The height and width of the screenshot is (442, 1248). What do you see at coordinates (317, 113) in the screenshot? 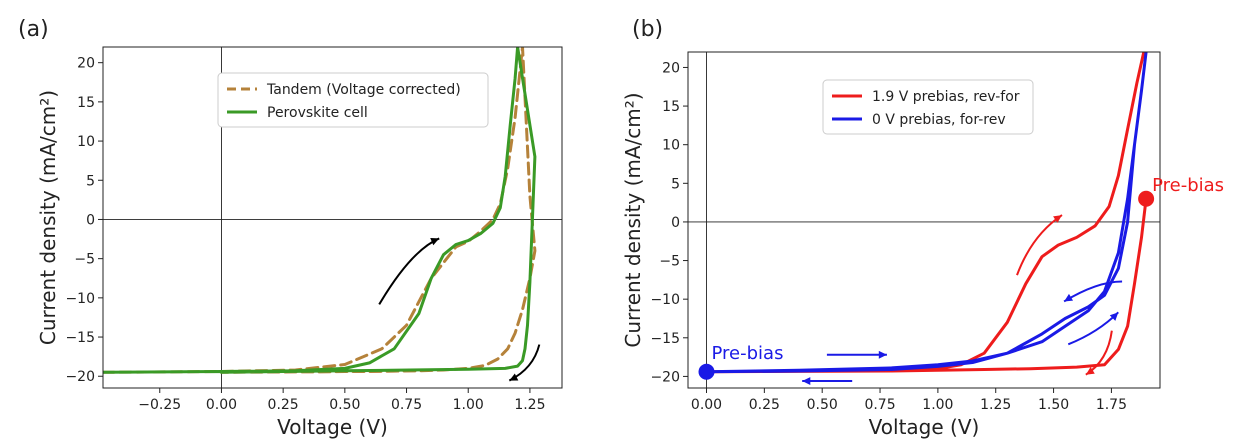
I see `legend-label: Perovskite cell` at bounding box center [317, 113].